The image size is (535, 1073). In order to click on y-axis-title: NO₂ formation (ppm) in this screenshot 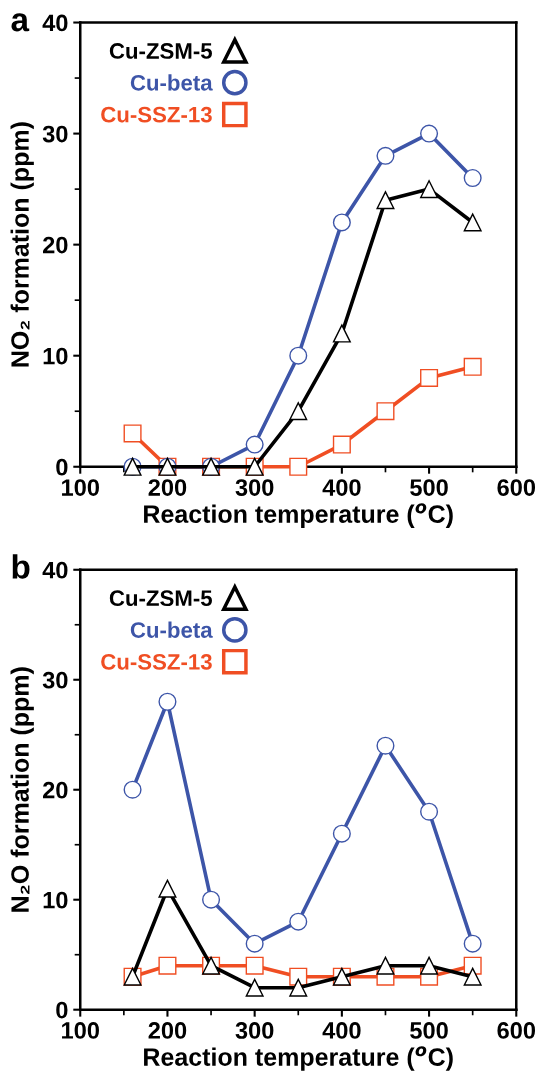, I will do `click(22, 244)`.